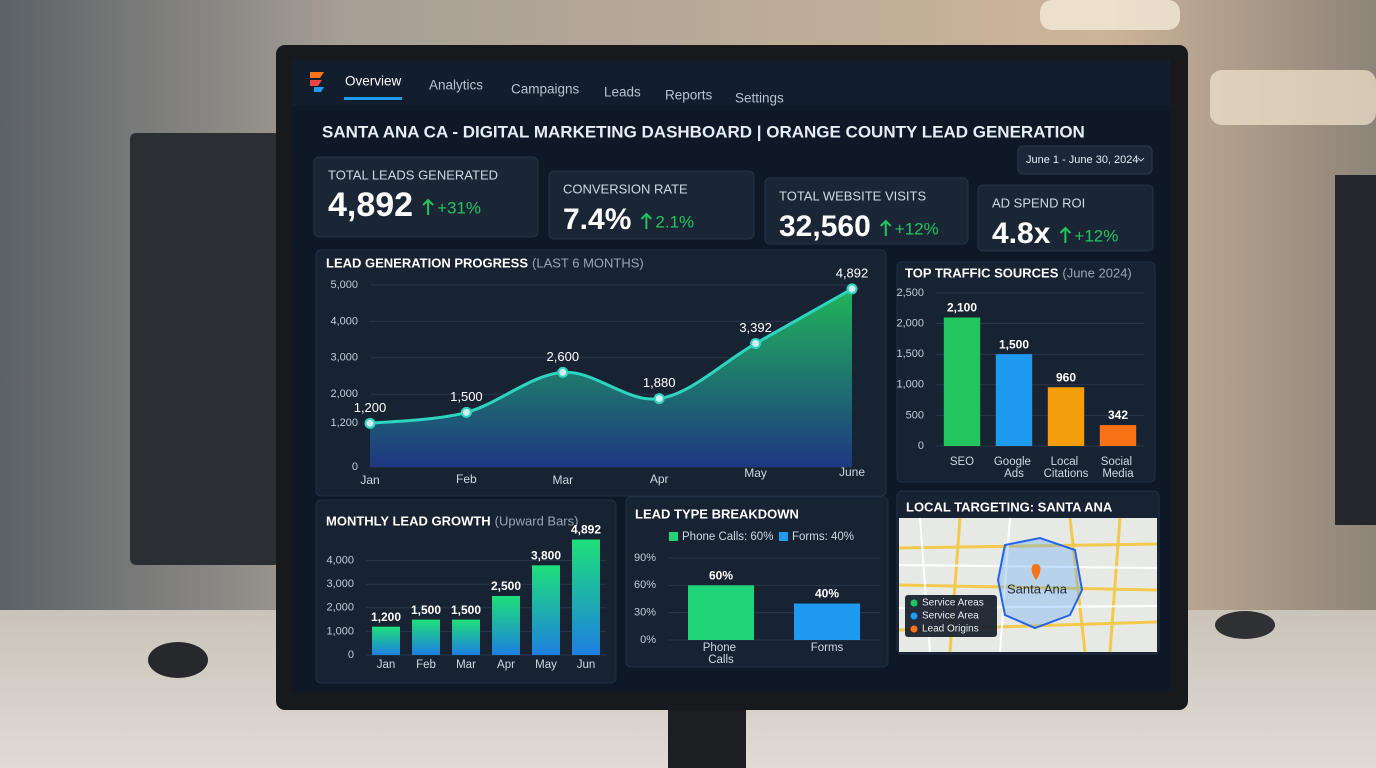 The height and width of the screenshot is (768, 1376). Describe the element at coordinates (1014, 468) in the screenshot. I see `x-tick-label: Google Ads` at that location.